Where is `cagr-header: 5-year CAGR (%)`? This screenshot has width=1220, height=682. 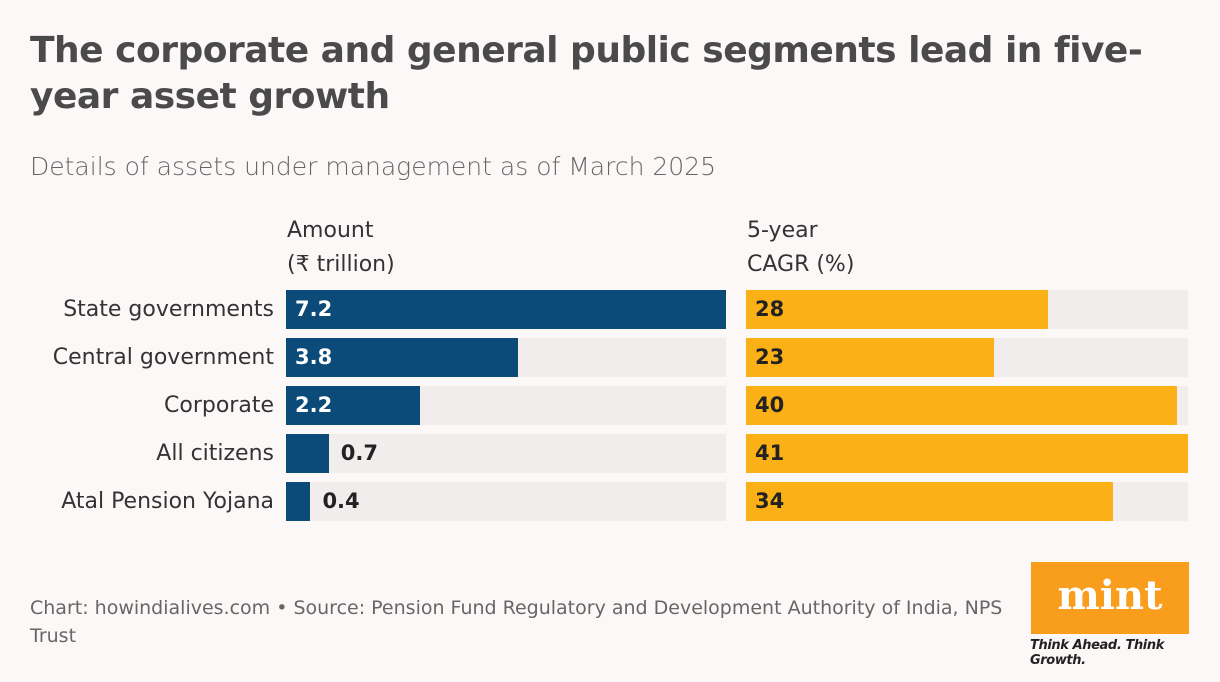
cagr-header: 5-year CAGR (%) is located at coordinates (800, 248).